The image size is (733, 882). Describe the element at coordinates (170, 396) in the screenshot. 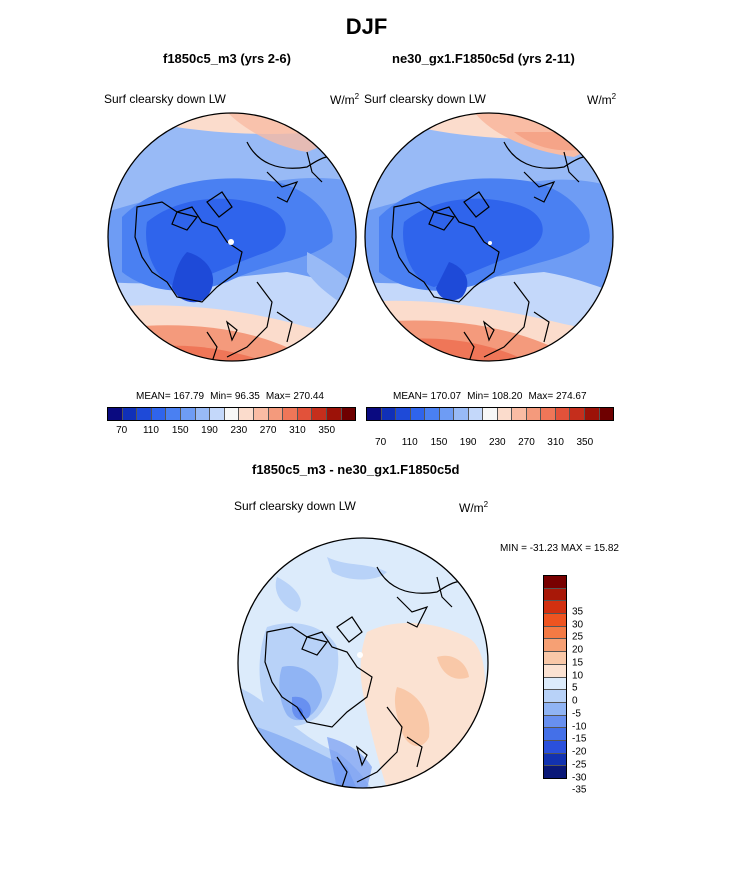

I see `panel-1-mean: MEAN= 167.79` at that location.